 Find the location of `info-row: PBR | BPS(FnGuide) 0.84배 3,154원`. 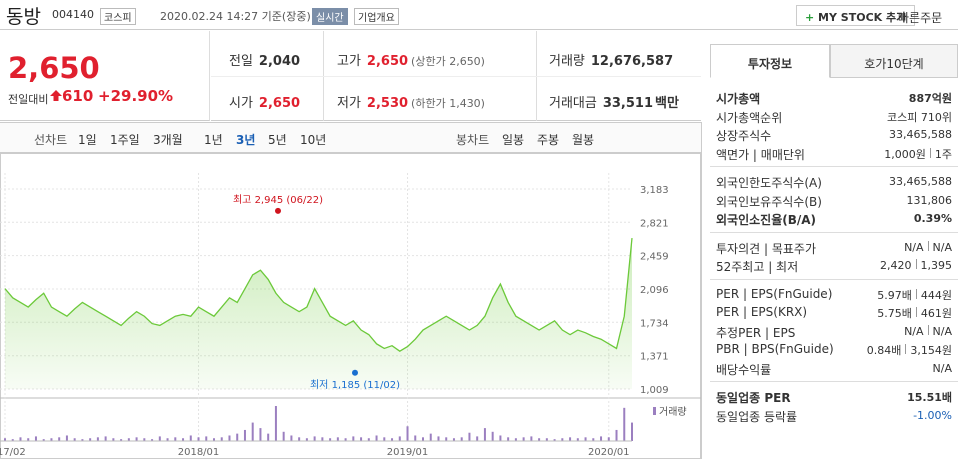

info-row: PBR | BPS(FnGuide) 0.84배 3,154원 is located at coordinates (834, 351).